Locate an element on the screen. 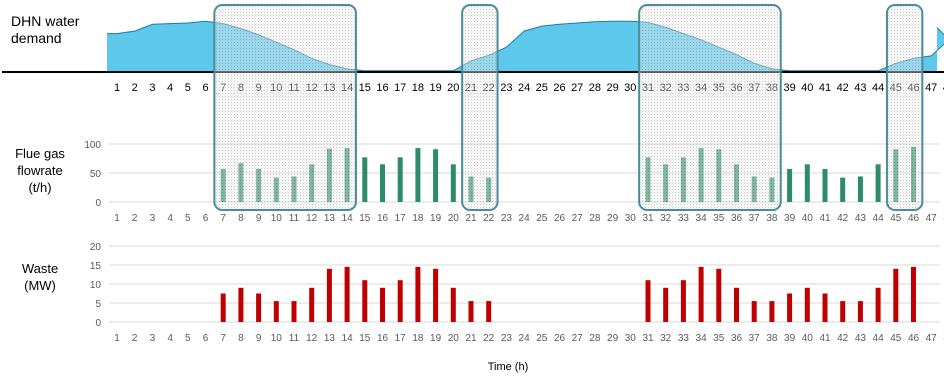  waste-x-tick-label: 41 is located at coordinates (825, 338).